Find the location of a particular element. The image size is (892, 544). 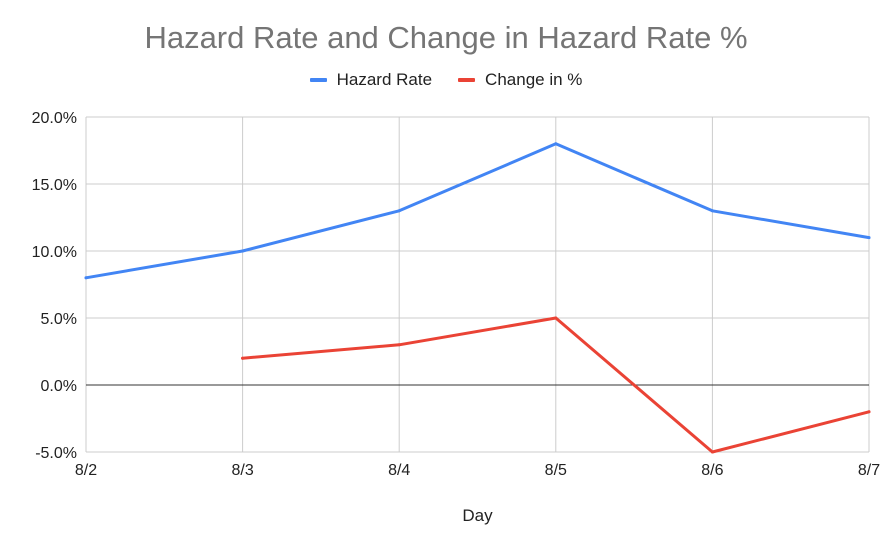

legend: Hazard Rate Change in % is located at coordinates (446, 80).